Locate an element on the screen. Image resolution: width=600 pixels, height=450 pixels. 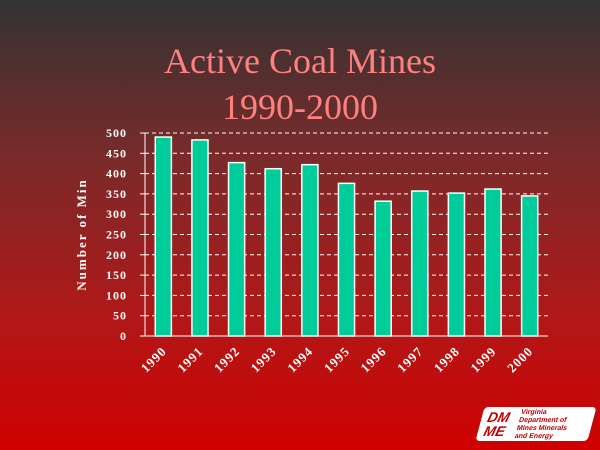
x-tick-label: 1997 is located at coordinates (410, 360).